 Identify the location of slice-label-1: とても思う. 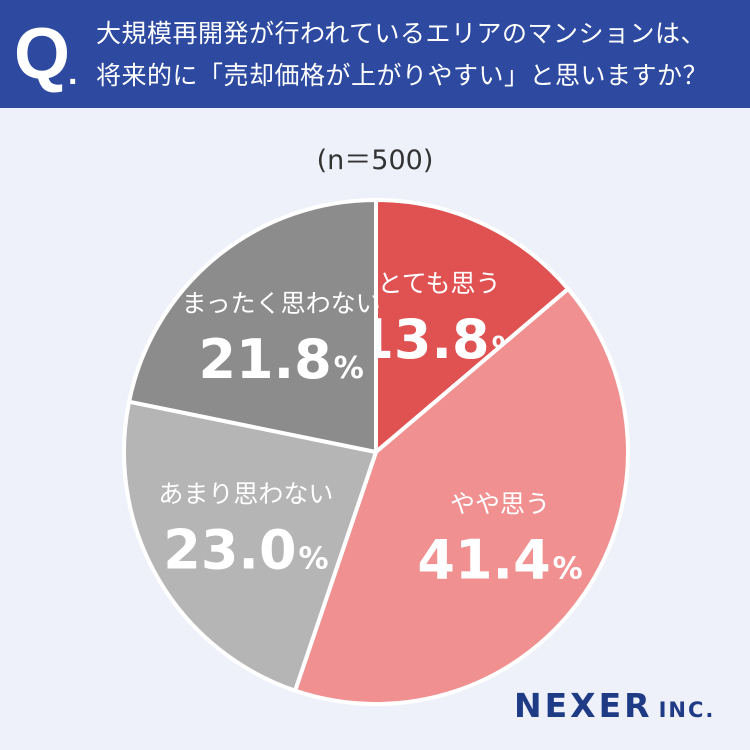
(439, 283).